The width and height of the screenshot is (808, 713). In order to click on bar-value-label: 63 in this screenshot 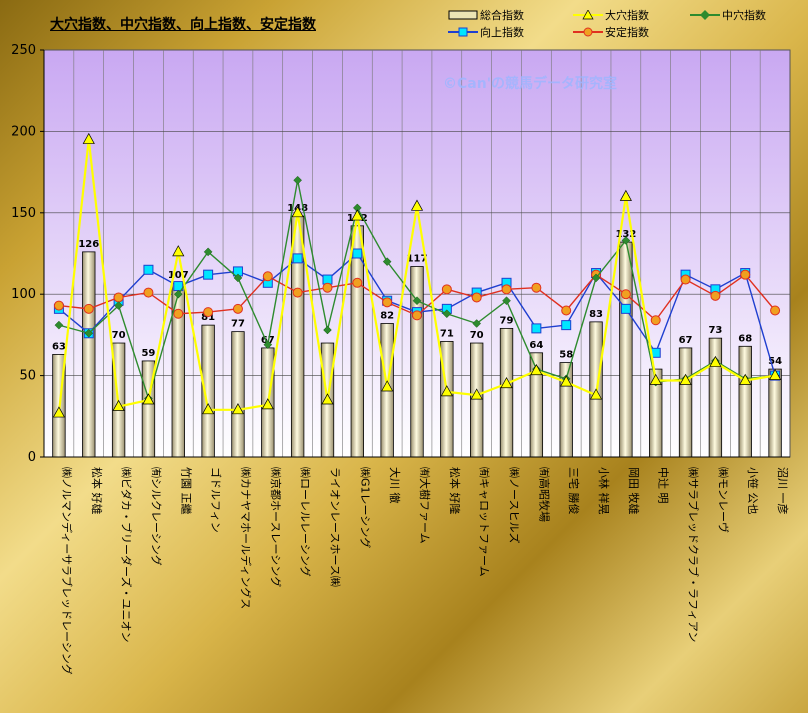, I will do `click(59, 346)`.